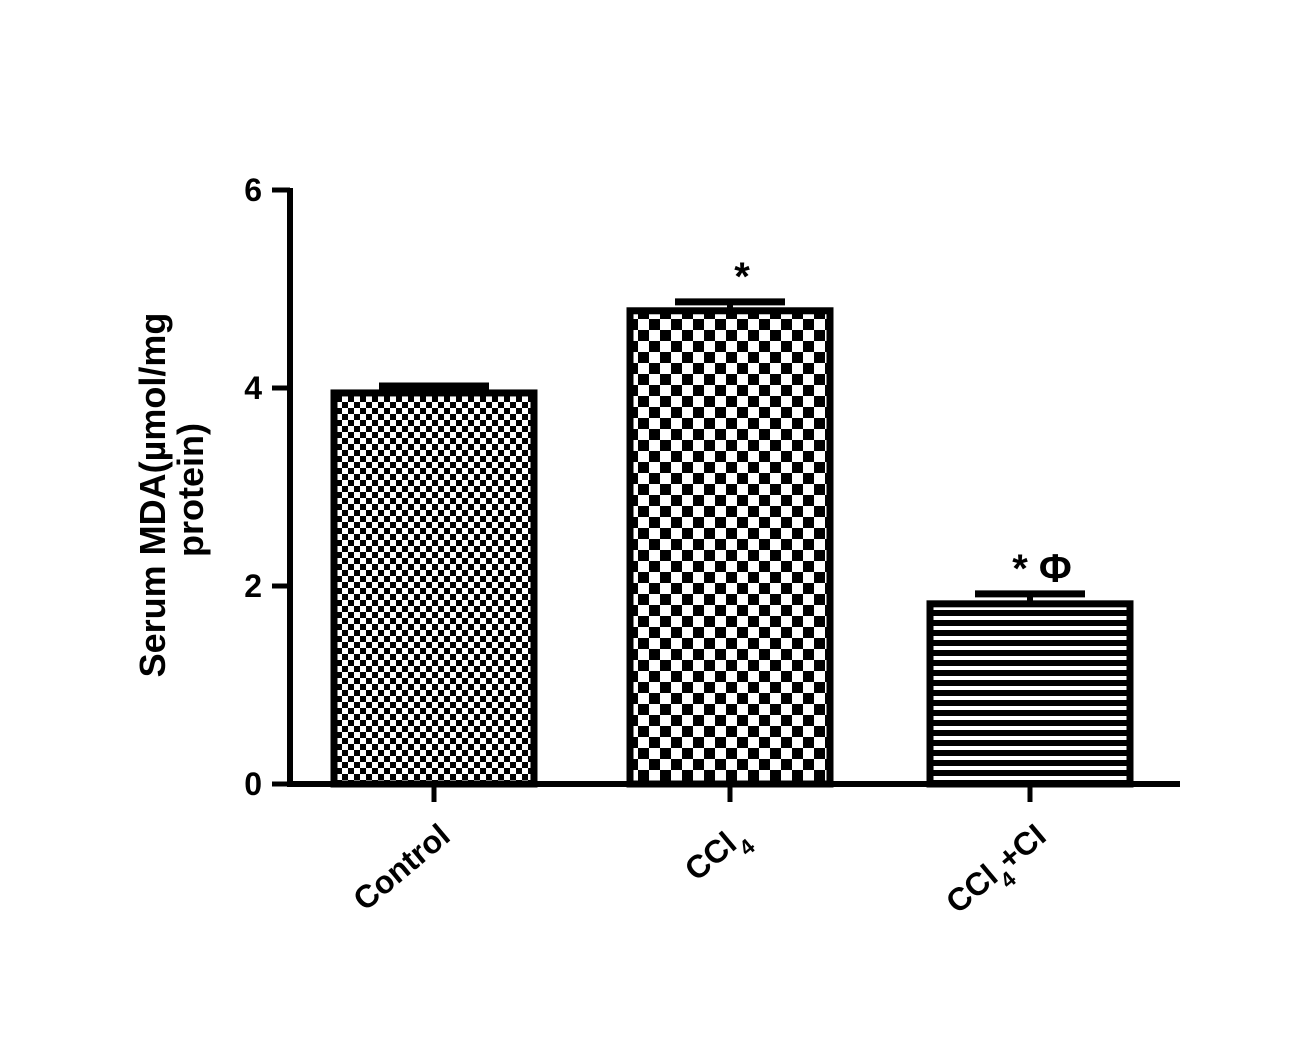  I want to click on y-axis-label-line-1: Serum MDA(µmol/mg, so click(152, 495).